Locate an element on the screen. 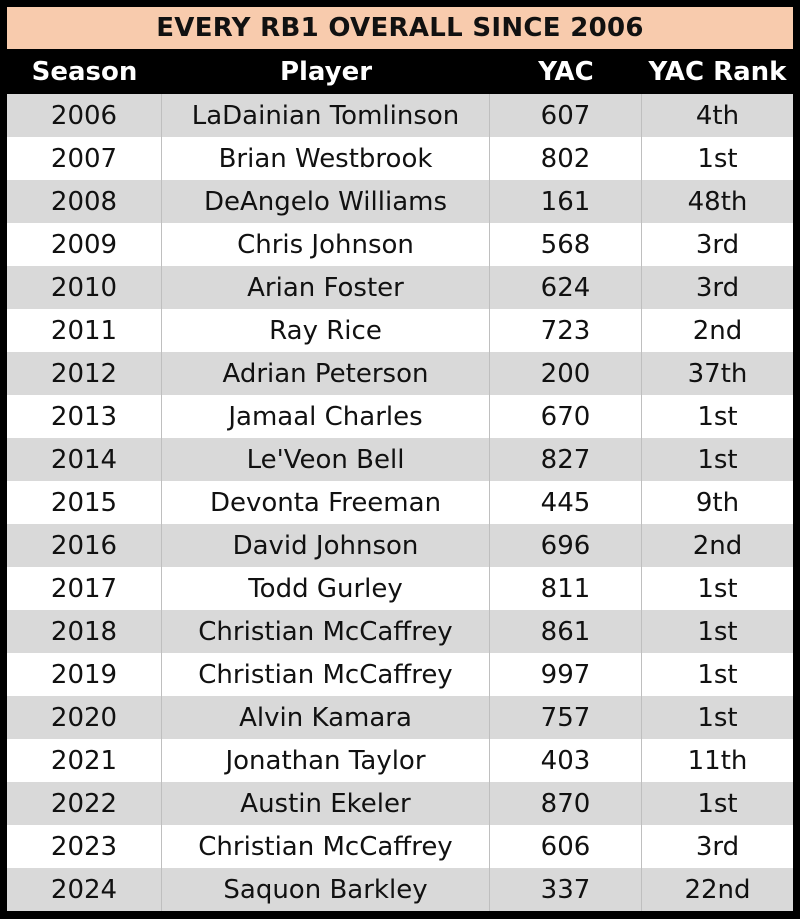  cell-season: 2014 is located at coordinates (84, 459).